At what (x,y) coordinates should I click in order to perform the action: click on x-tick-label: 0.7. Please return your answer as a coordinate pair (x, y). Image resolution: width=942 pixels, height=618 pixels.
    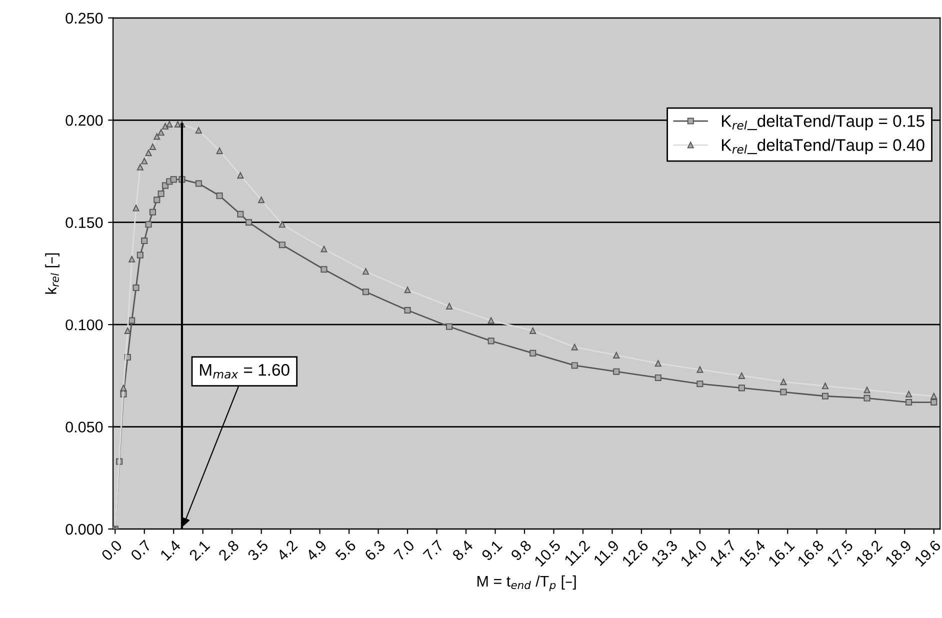
    Looking at the image, I should click on (141, 551).